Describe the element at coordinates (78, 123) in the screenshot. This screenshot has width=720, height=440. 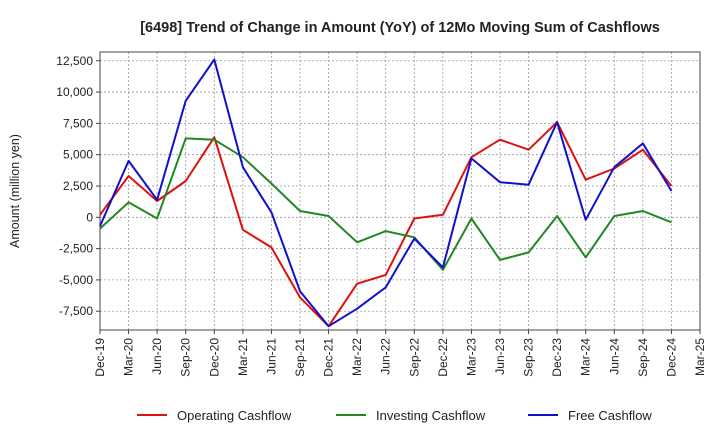
I see `y-tick-label: 7,500` at that location.